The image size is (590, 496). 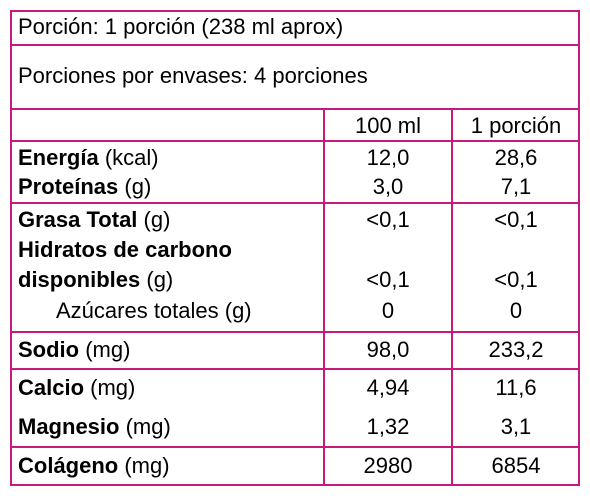 What do you see at coordinates (388, 157) in the screenshot?
I see `value-energia-100ml: 12,0` at bounding box center [388, 157].